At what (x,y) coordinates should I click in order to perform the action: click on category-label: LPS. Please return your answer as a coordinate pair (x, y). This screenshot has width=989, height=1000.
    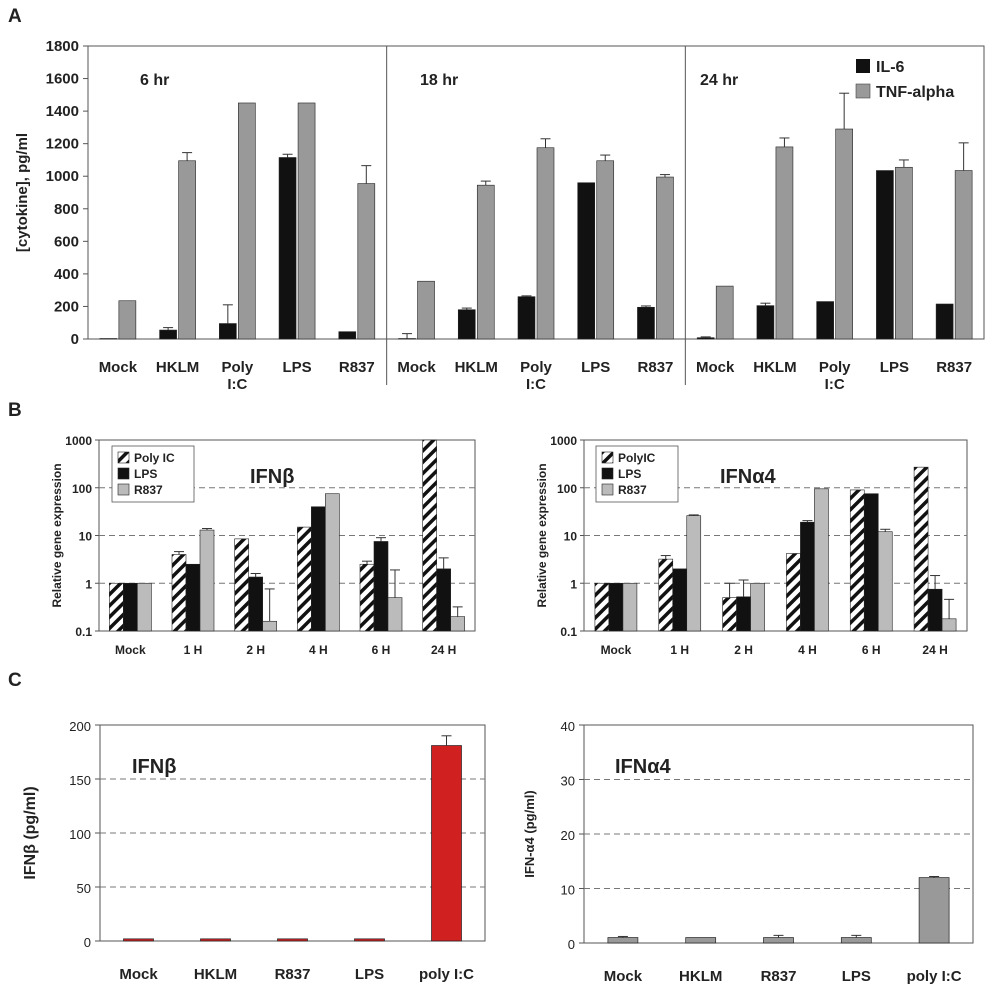
    Looking at the image, I should click on (369, 974).